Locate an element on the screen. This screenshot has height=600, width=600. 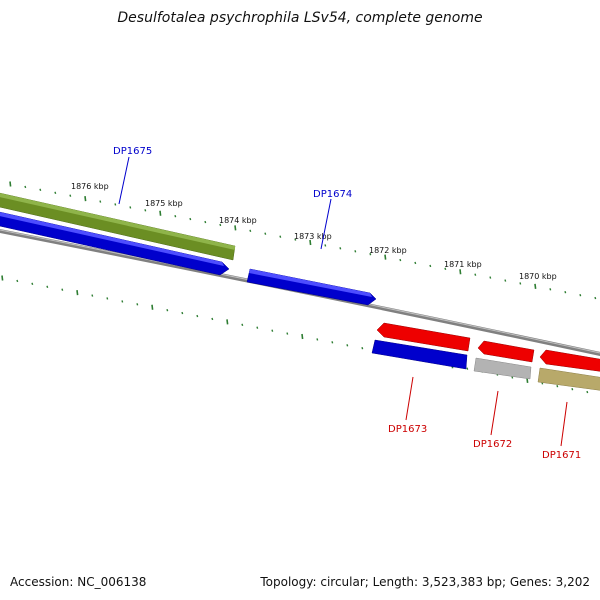
ruler-label-1874: 1874 kbp is located at coordinates (238, 220).